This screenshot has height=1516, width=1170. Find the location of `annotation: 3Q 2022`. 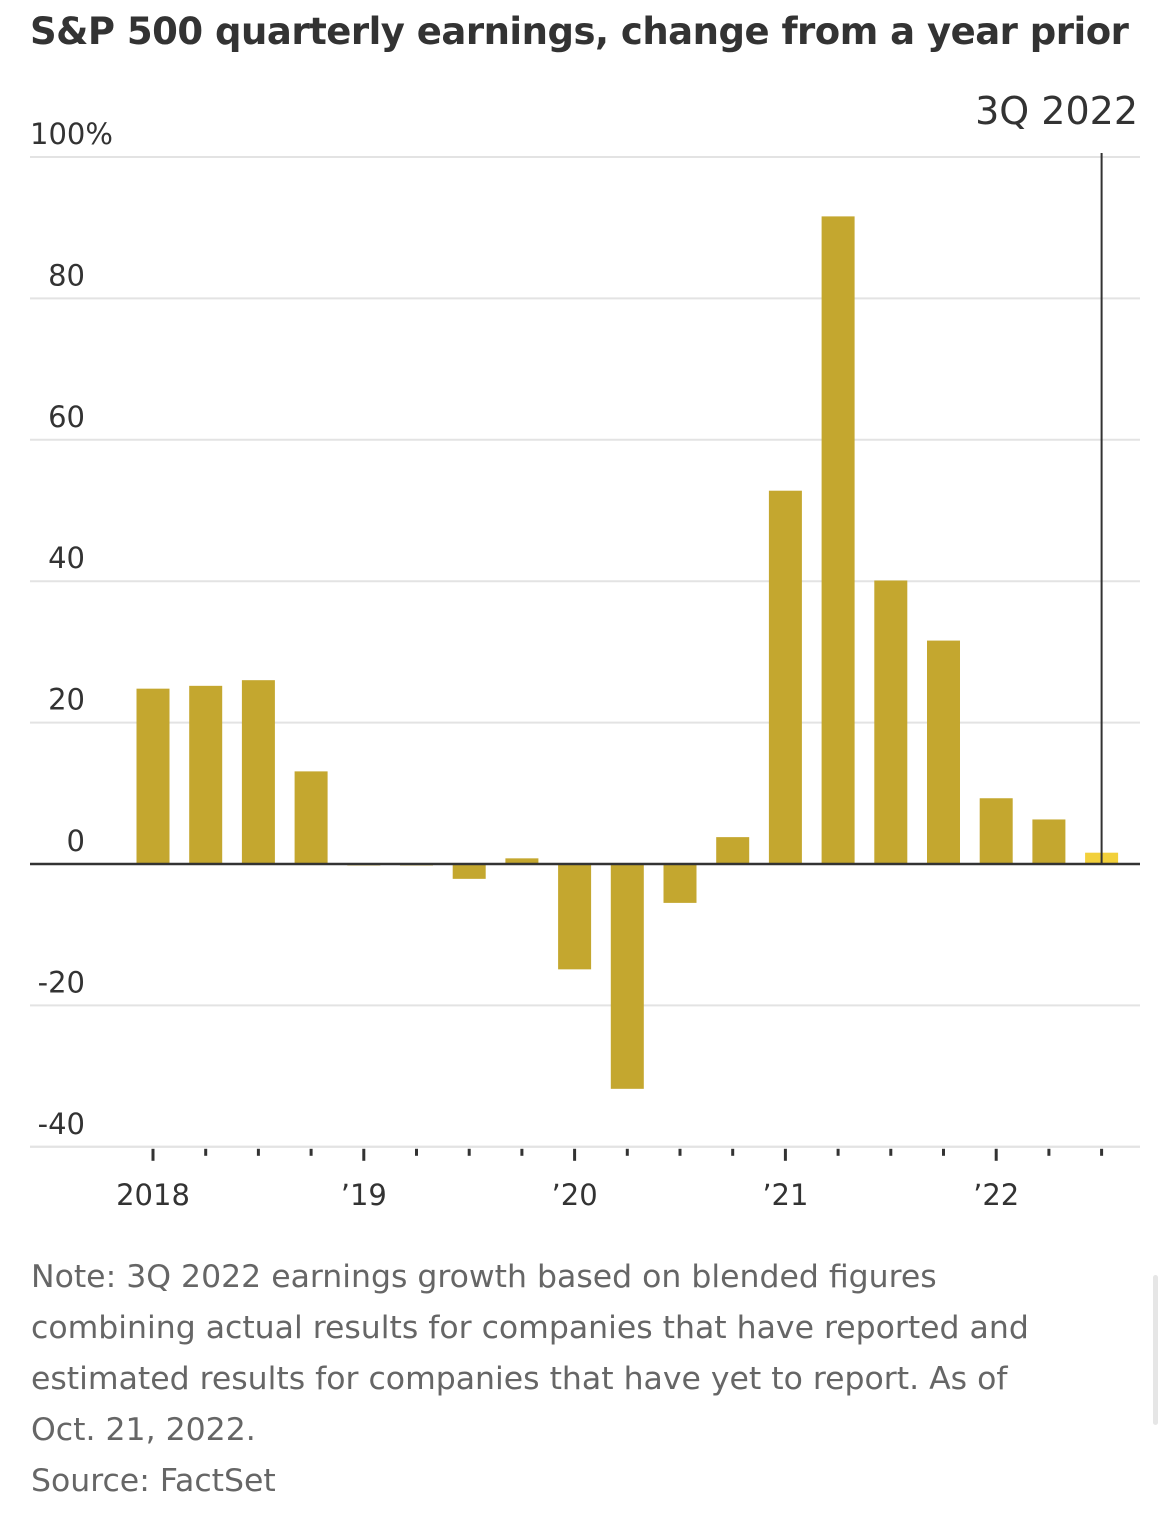

annotation: 3Q 2022 is located at coordinates (1056, 476).